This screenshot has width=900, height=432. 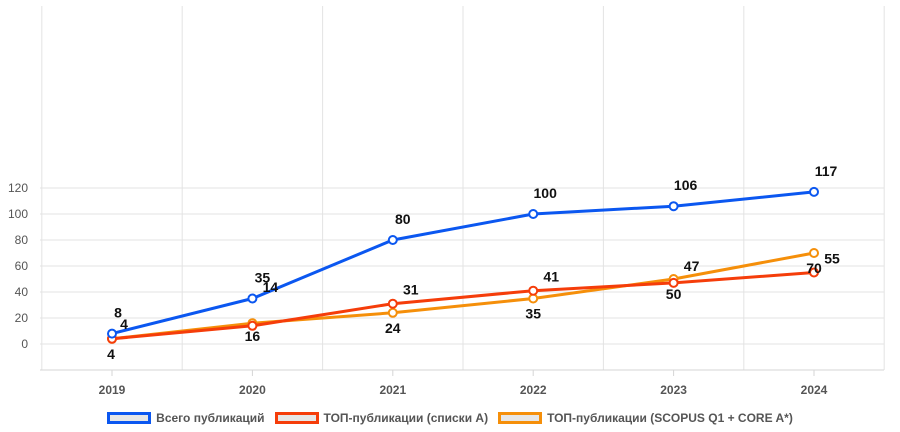 What do you see at coordinates (832, 259) in the screenshot?
I see `data-label: 55` at bounding box center [832, 259].